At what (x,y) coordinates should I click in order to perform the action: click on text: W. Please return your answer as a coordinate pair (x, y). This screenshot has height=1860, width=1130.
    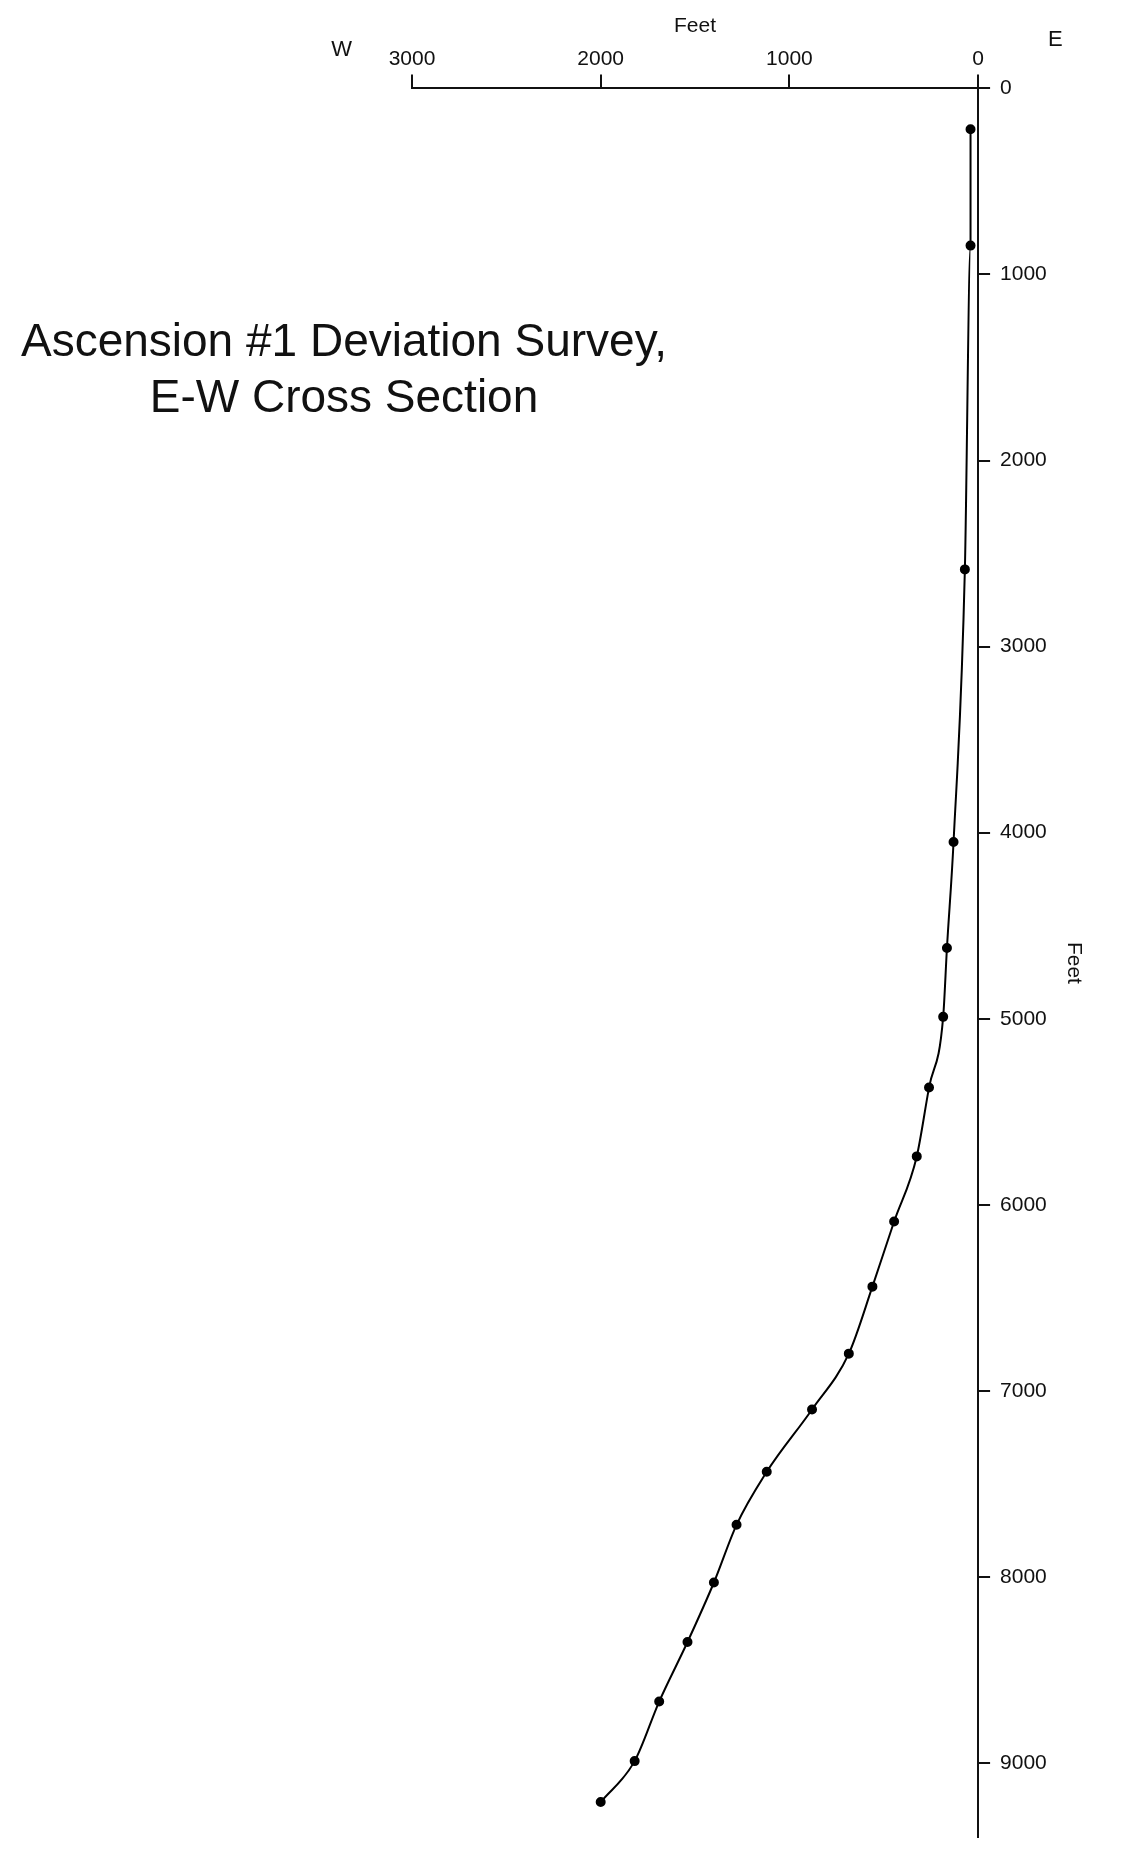
    Looking at the image, I should click on (342, 49).